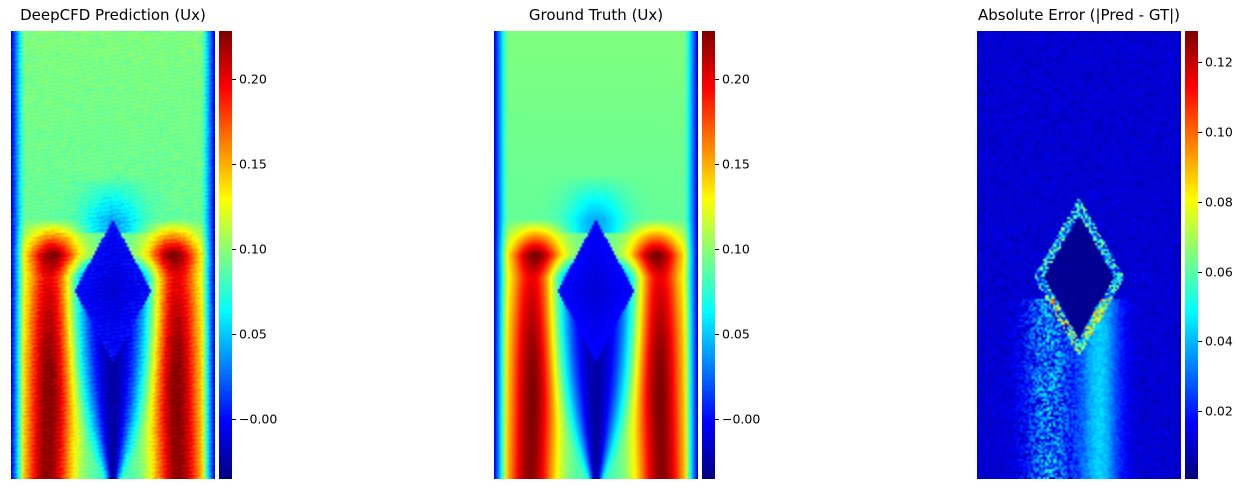 This screenshot has width=1246, height=489. I want to click on prediction-heatmap, so click(113, 255).